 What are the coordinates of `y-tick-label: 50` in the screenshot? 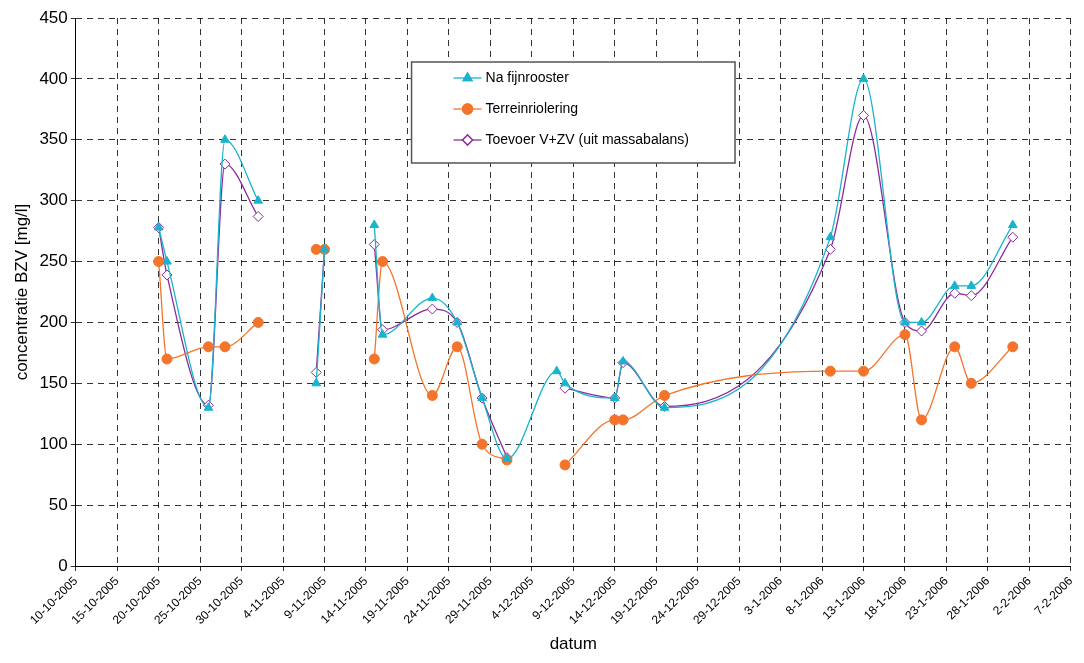 It's located at (58, 504).